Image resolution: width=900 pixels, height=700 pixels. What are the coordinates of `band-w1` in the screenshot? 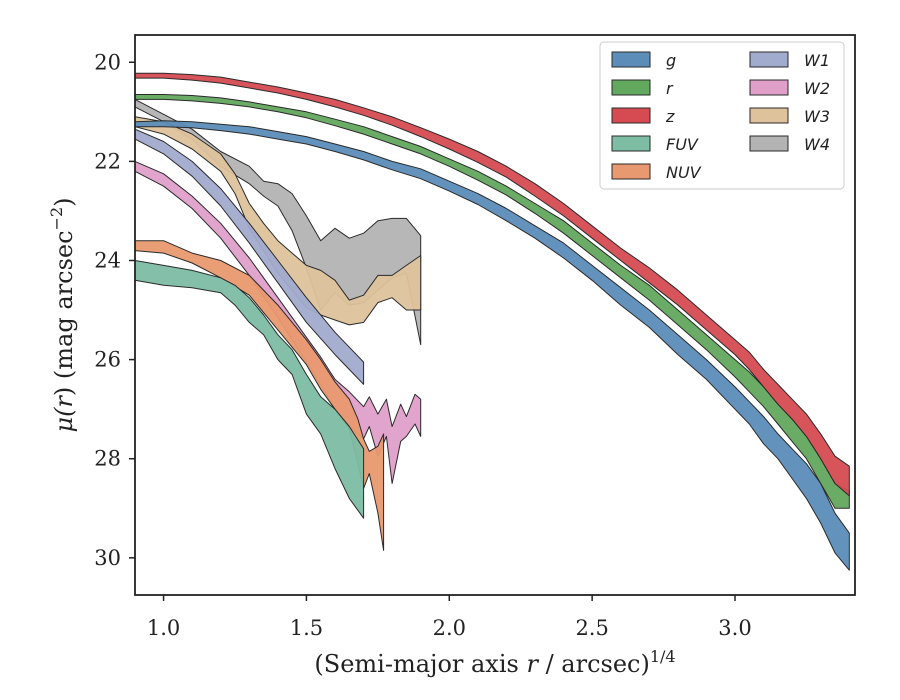 It's located at (249, 256).